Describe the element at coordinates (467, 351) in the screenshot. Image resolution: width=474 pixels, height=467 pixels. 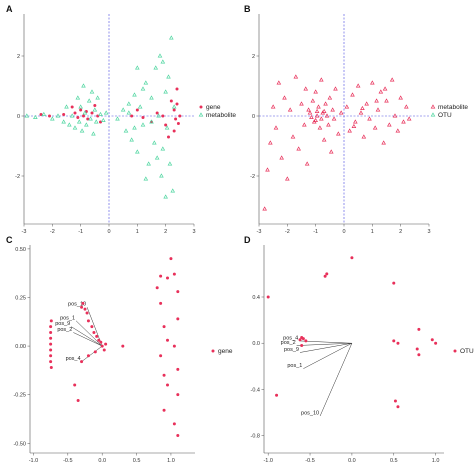
I see `legend-label: OTU` at that location.